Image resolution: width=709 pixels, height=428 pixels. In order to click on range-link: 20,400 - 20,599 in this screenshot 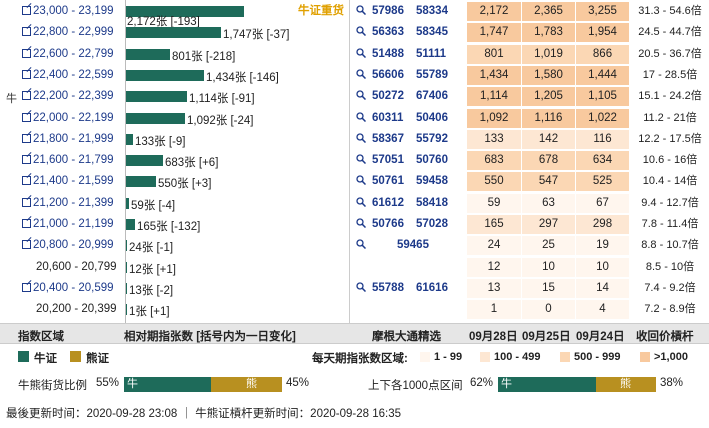, I will do `click(74, 288)`.